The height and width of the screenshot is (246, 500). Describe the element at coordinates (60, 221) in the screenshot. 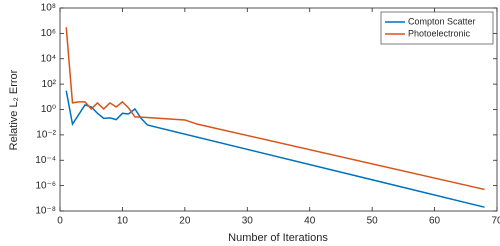

I see `x-tick-label: 0` at that location.